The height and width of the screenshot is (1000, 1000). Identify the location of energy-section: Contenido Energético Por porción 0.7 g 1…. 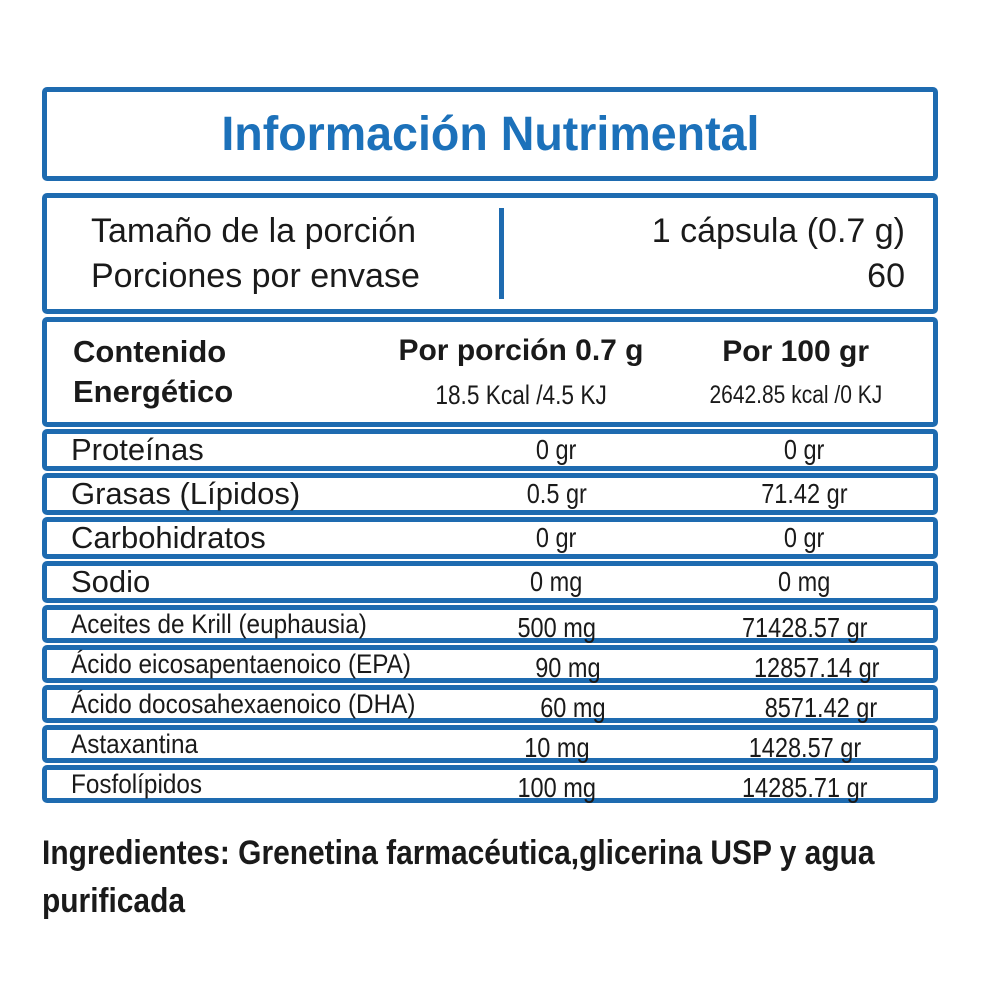
(490, 372).